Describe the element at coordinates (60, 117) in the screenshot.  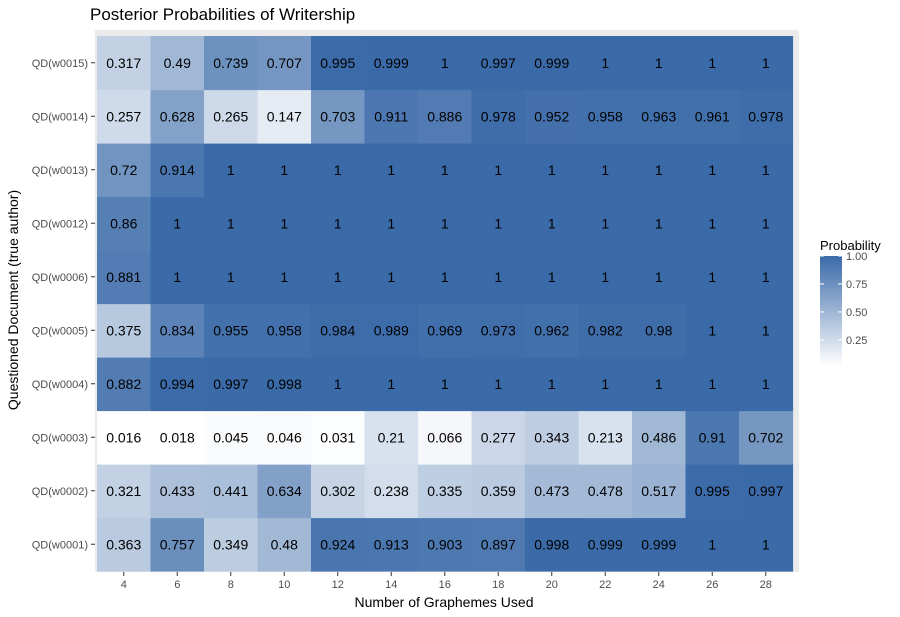
I see `y-tick-label: QD(w0014)` at that location.